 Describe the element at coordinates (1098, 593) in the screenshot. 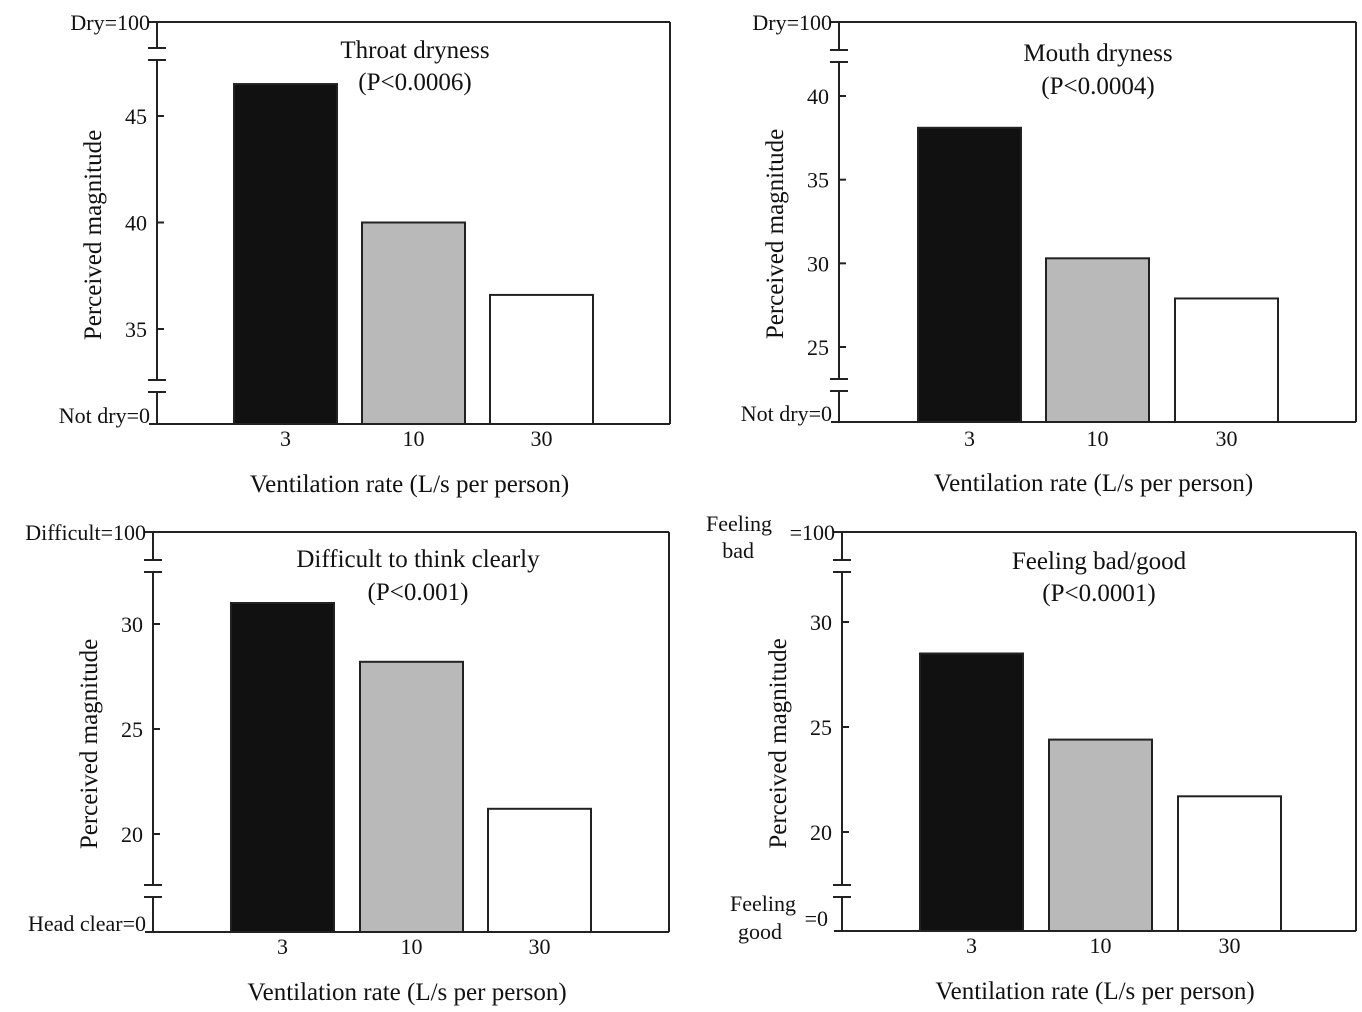

I see `chart-subtitle: (P<0.0001)` at that location.